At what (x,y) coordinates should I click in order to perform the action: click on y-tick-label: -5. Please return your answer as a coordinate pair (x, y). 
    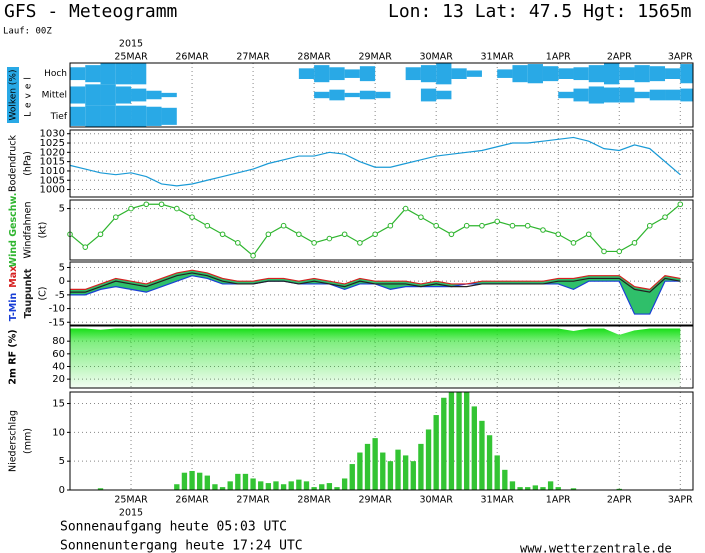
    Looking at the image, I should click on (60, 295).